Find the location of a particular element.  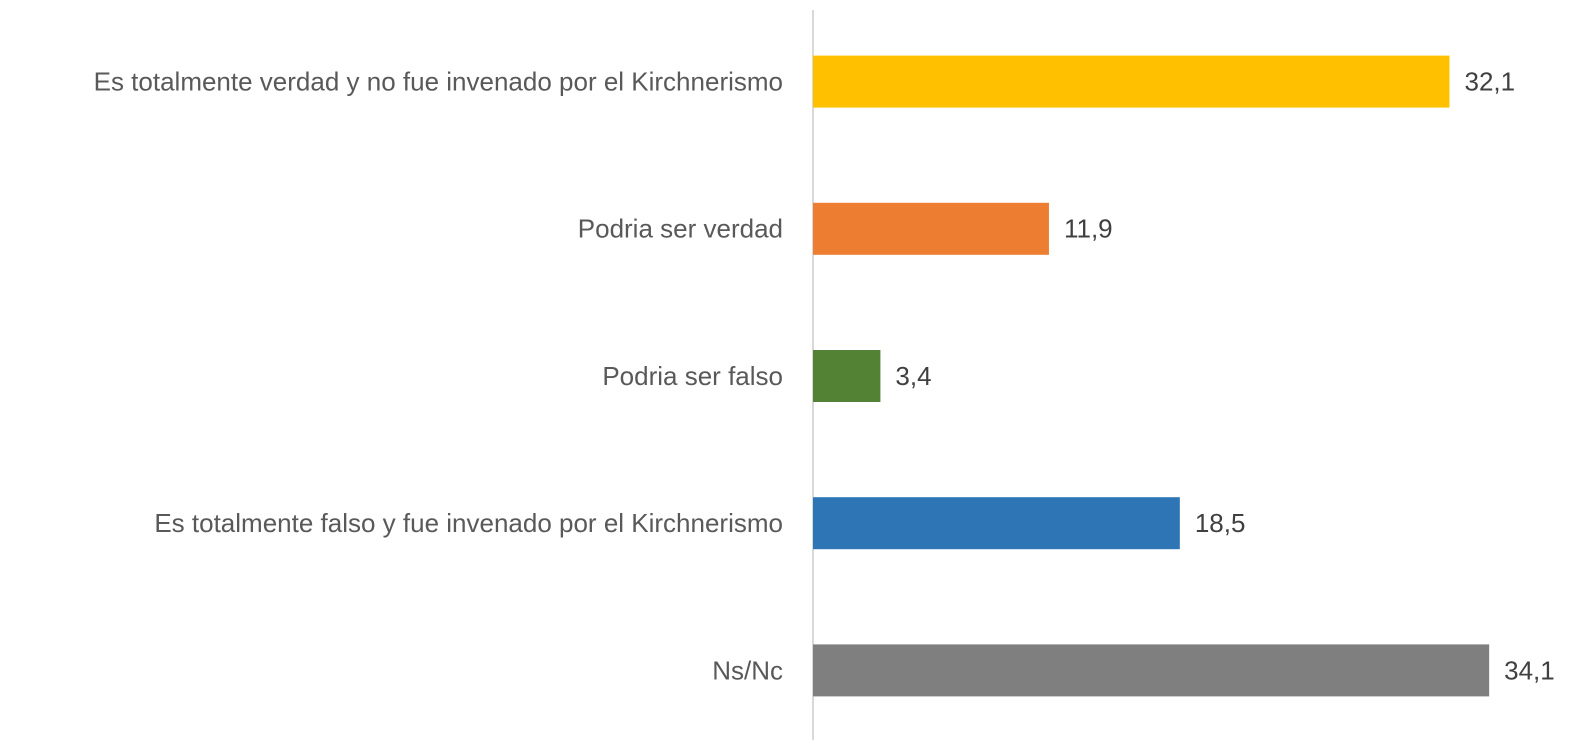

category-label: Podria ser falso is located at coordinates (692, 376).